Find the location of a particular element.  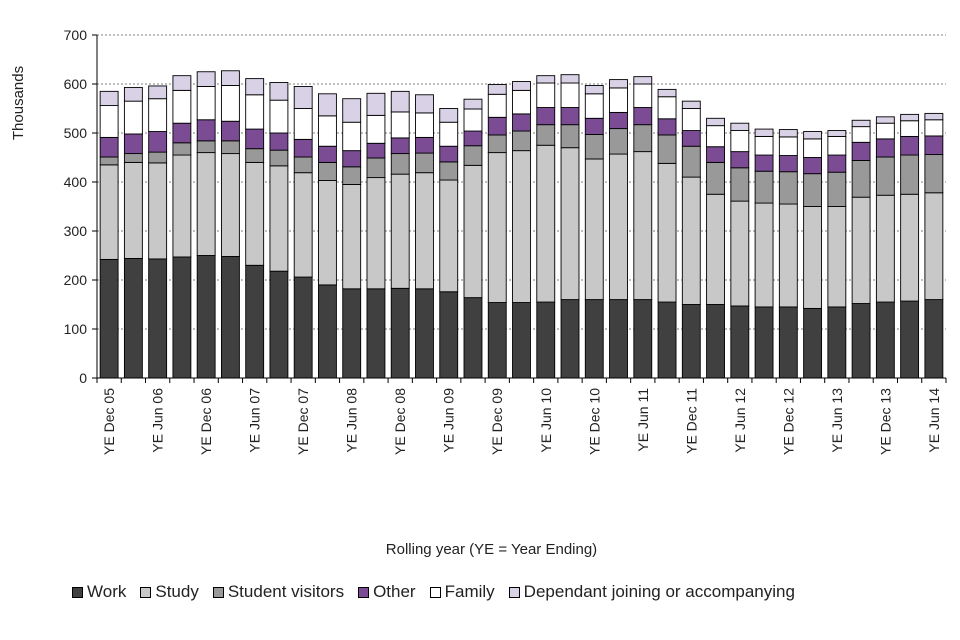

legend-label: Student visitors is located at coordinates (286, 591).